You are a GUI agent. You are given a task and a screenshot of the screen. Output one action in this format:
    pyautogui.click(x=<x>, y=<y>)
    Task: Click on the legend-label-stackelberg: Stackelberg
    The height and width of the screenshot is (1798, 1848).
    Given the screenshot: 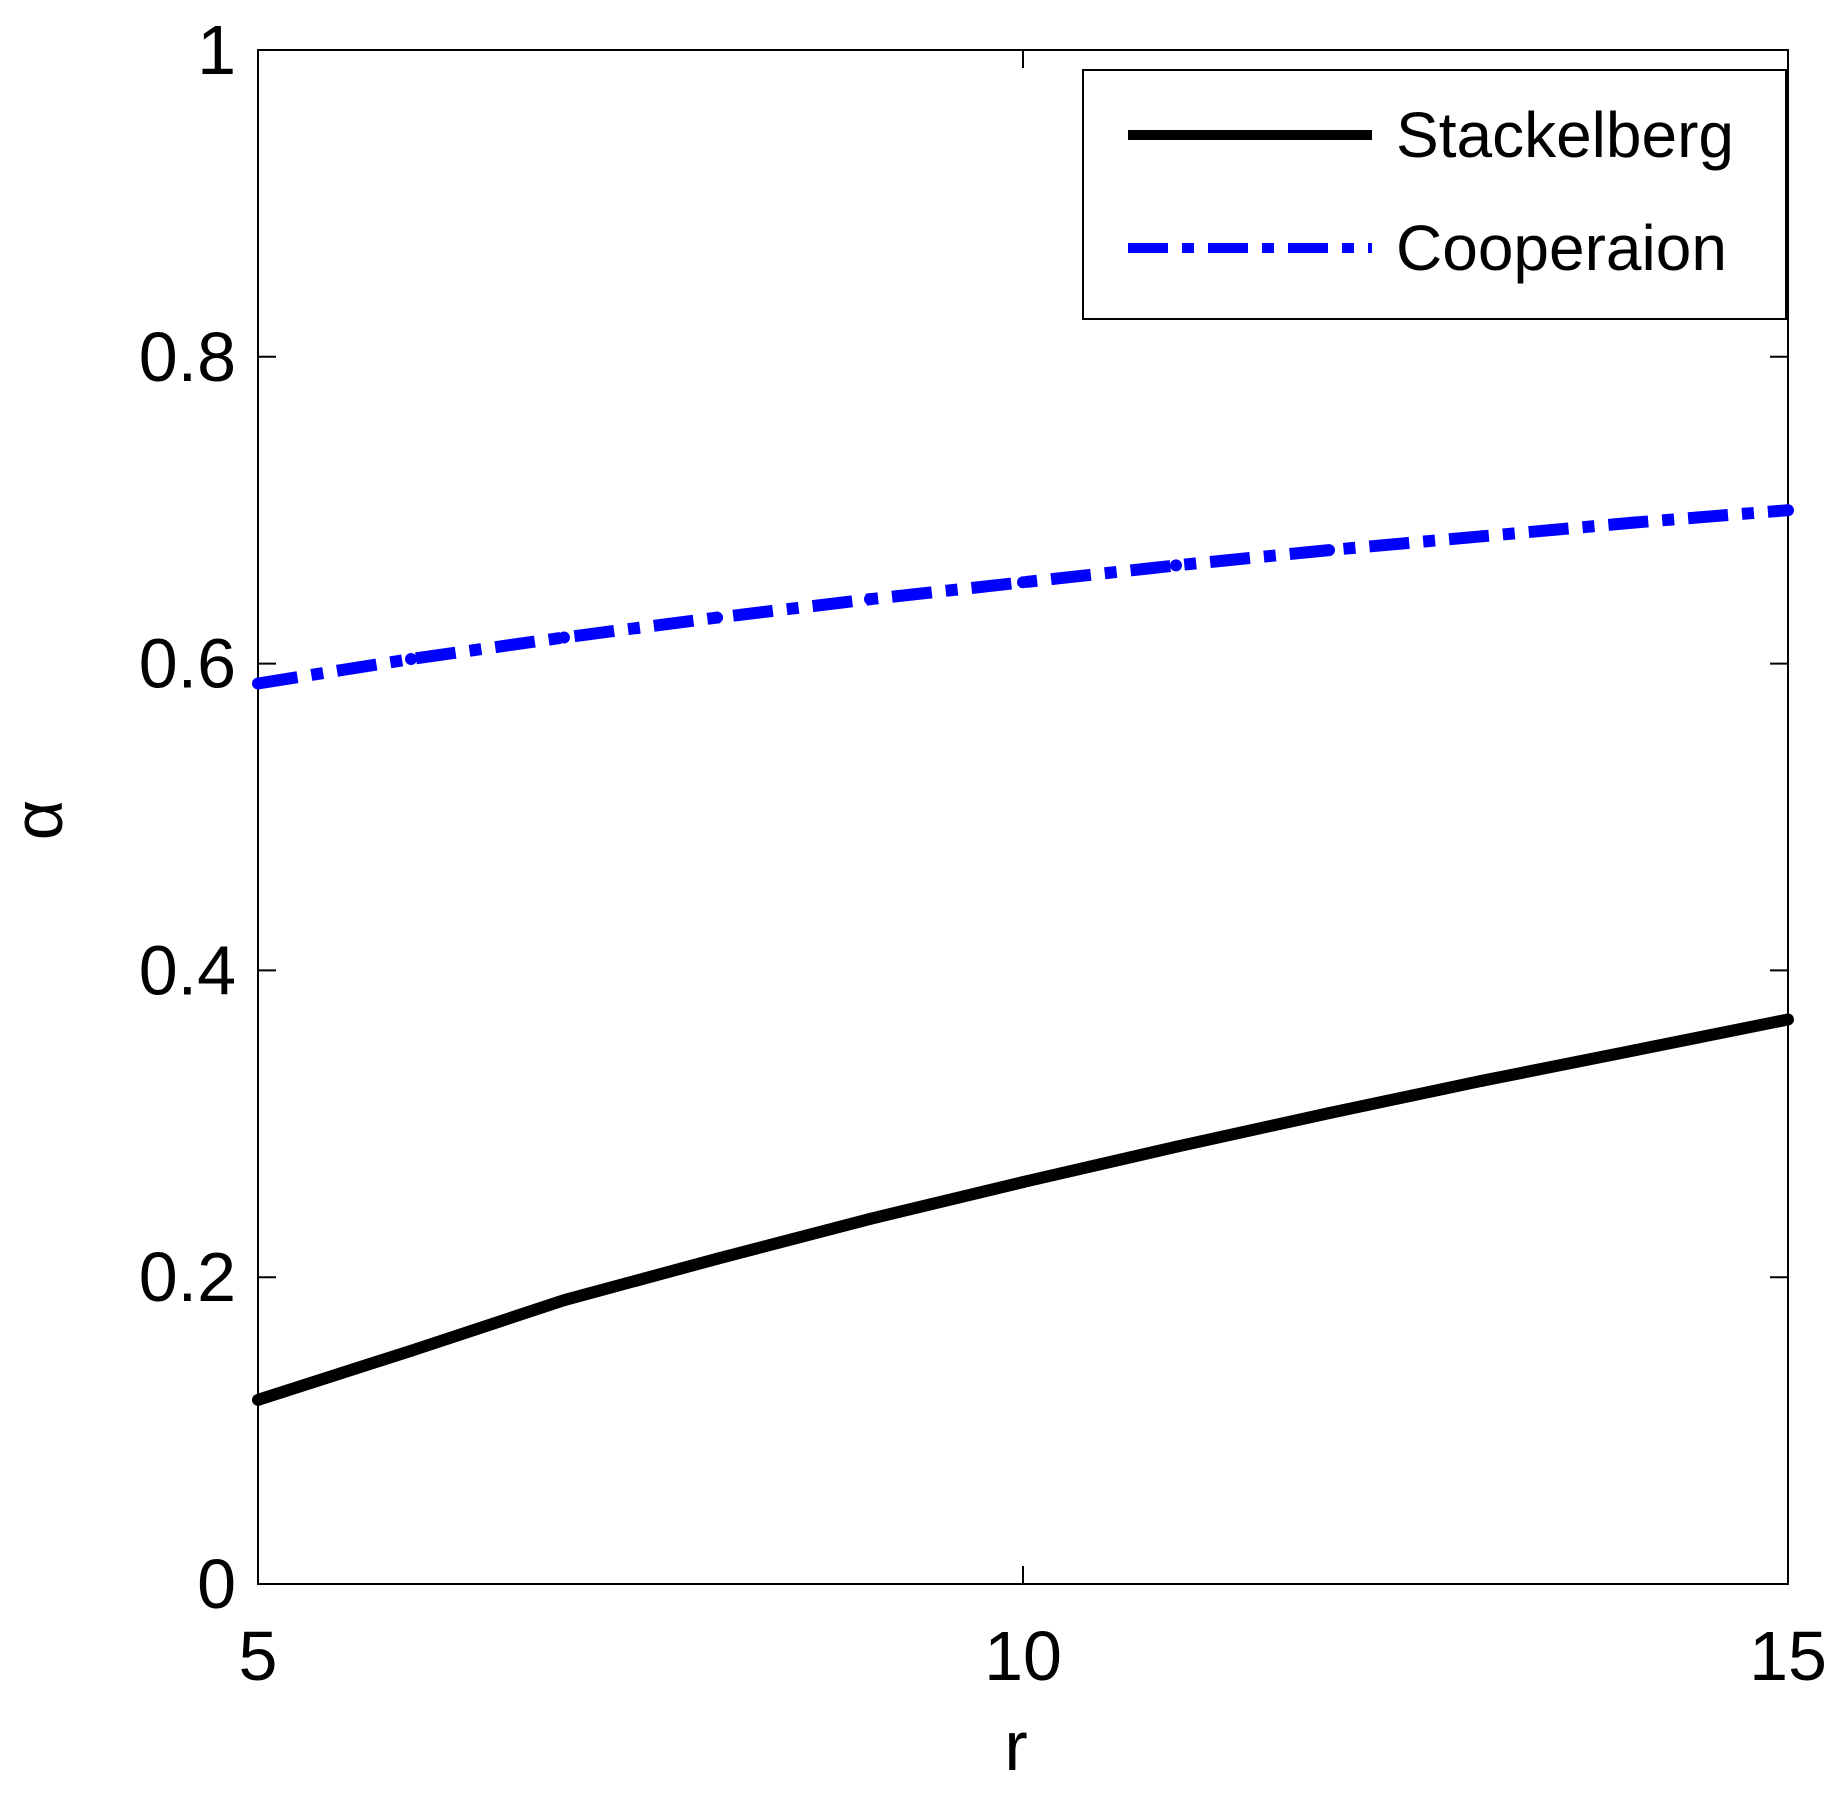 What is the action you would take?
    pyautogui.click(x=1565, y=135)
    